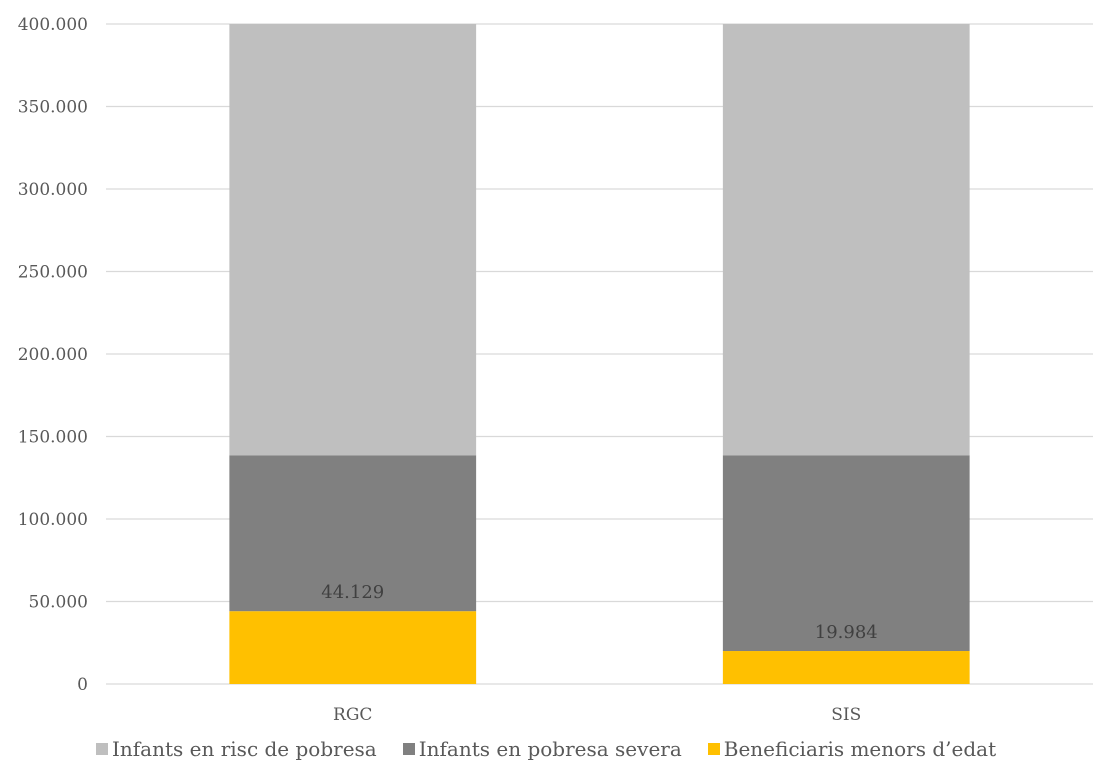 This screenshot has width=1093, height=766. I want to click on data-label: 44.129, so click(352, 592).